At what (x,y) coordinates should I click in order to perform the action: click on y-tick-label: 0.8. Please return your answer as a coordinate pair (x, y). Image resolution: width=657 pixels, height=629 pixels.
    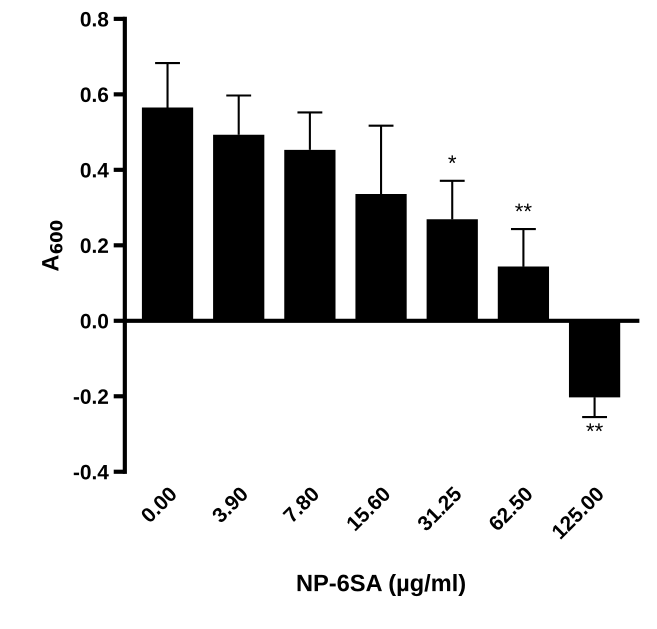
    Looking at the image, I should click on (94, 19).